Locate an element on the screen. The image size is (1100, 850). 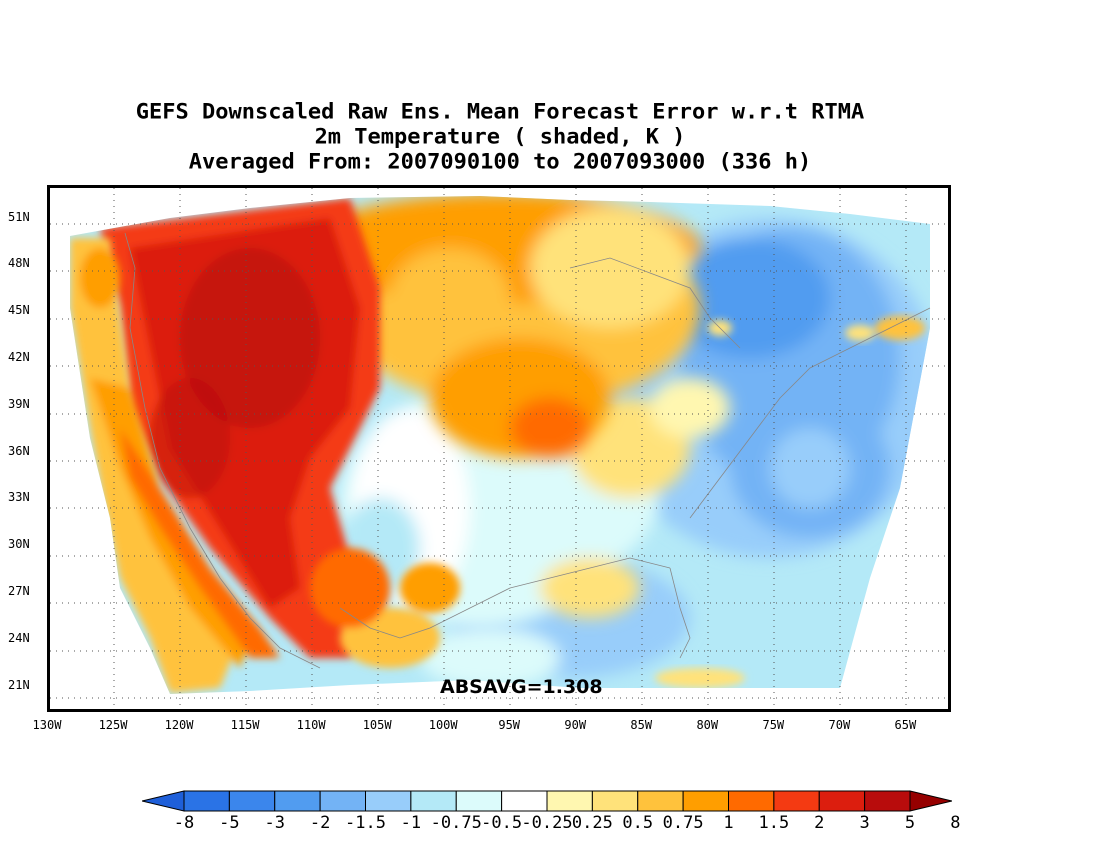
lon-tick-label: 110W is located at coordinates (311, 725).